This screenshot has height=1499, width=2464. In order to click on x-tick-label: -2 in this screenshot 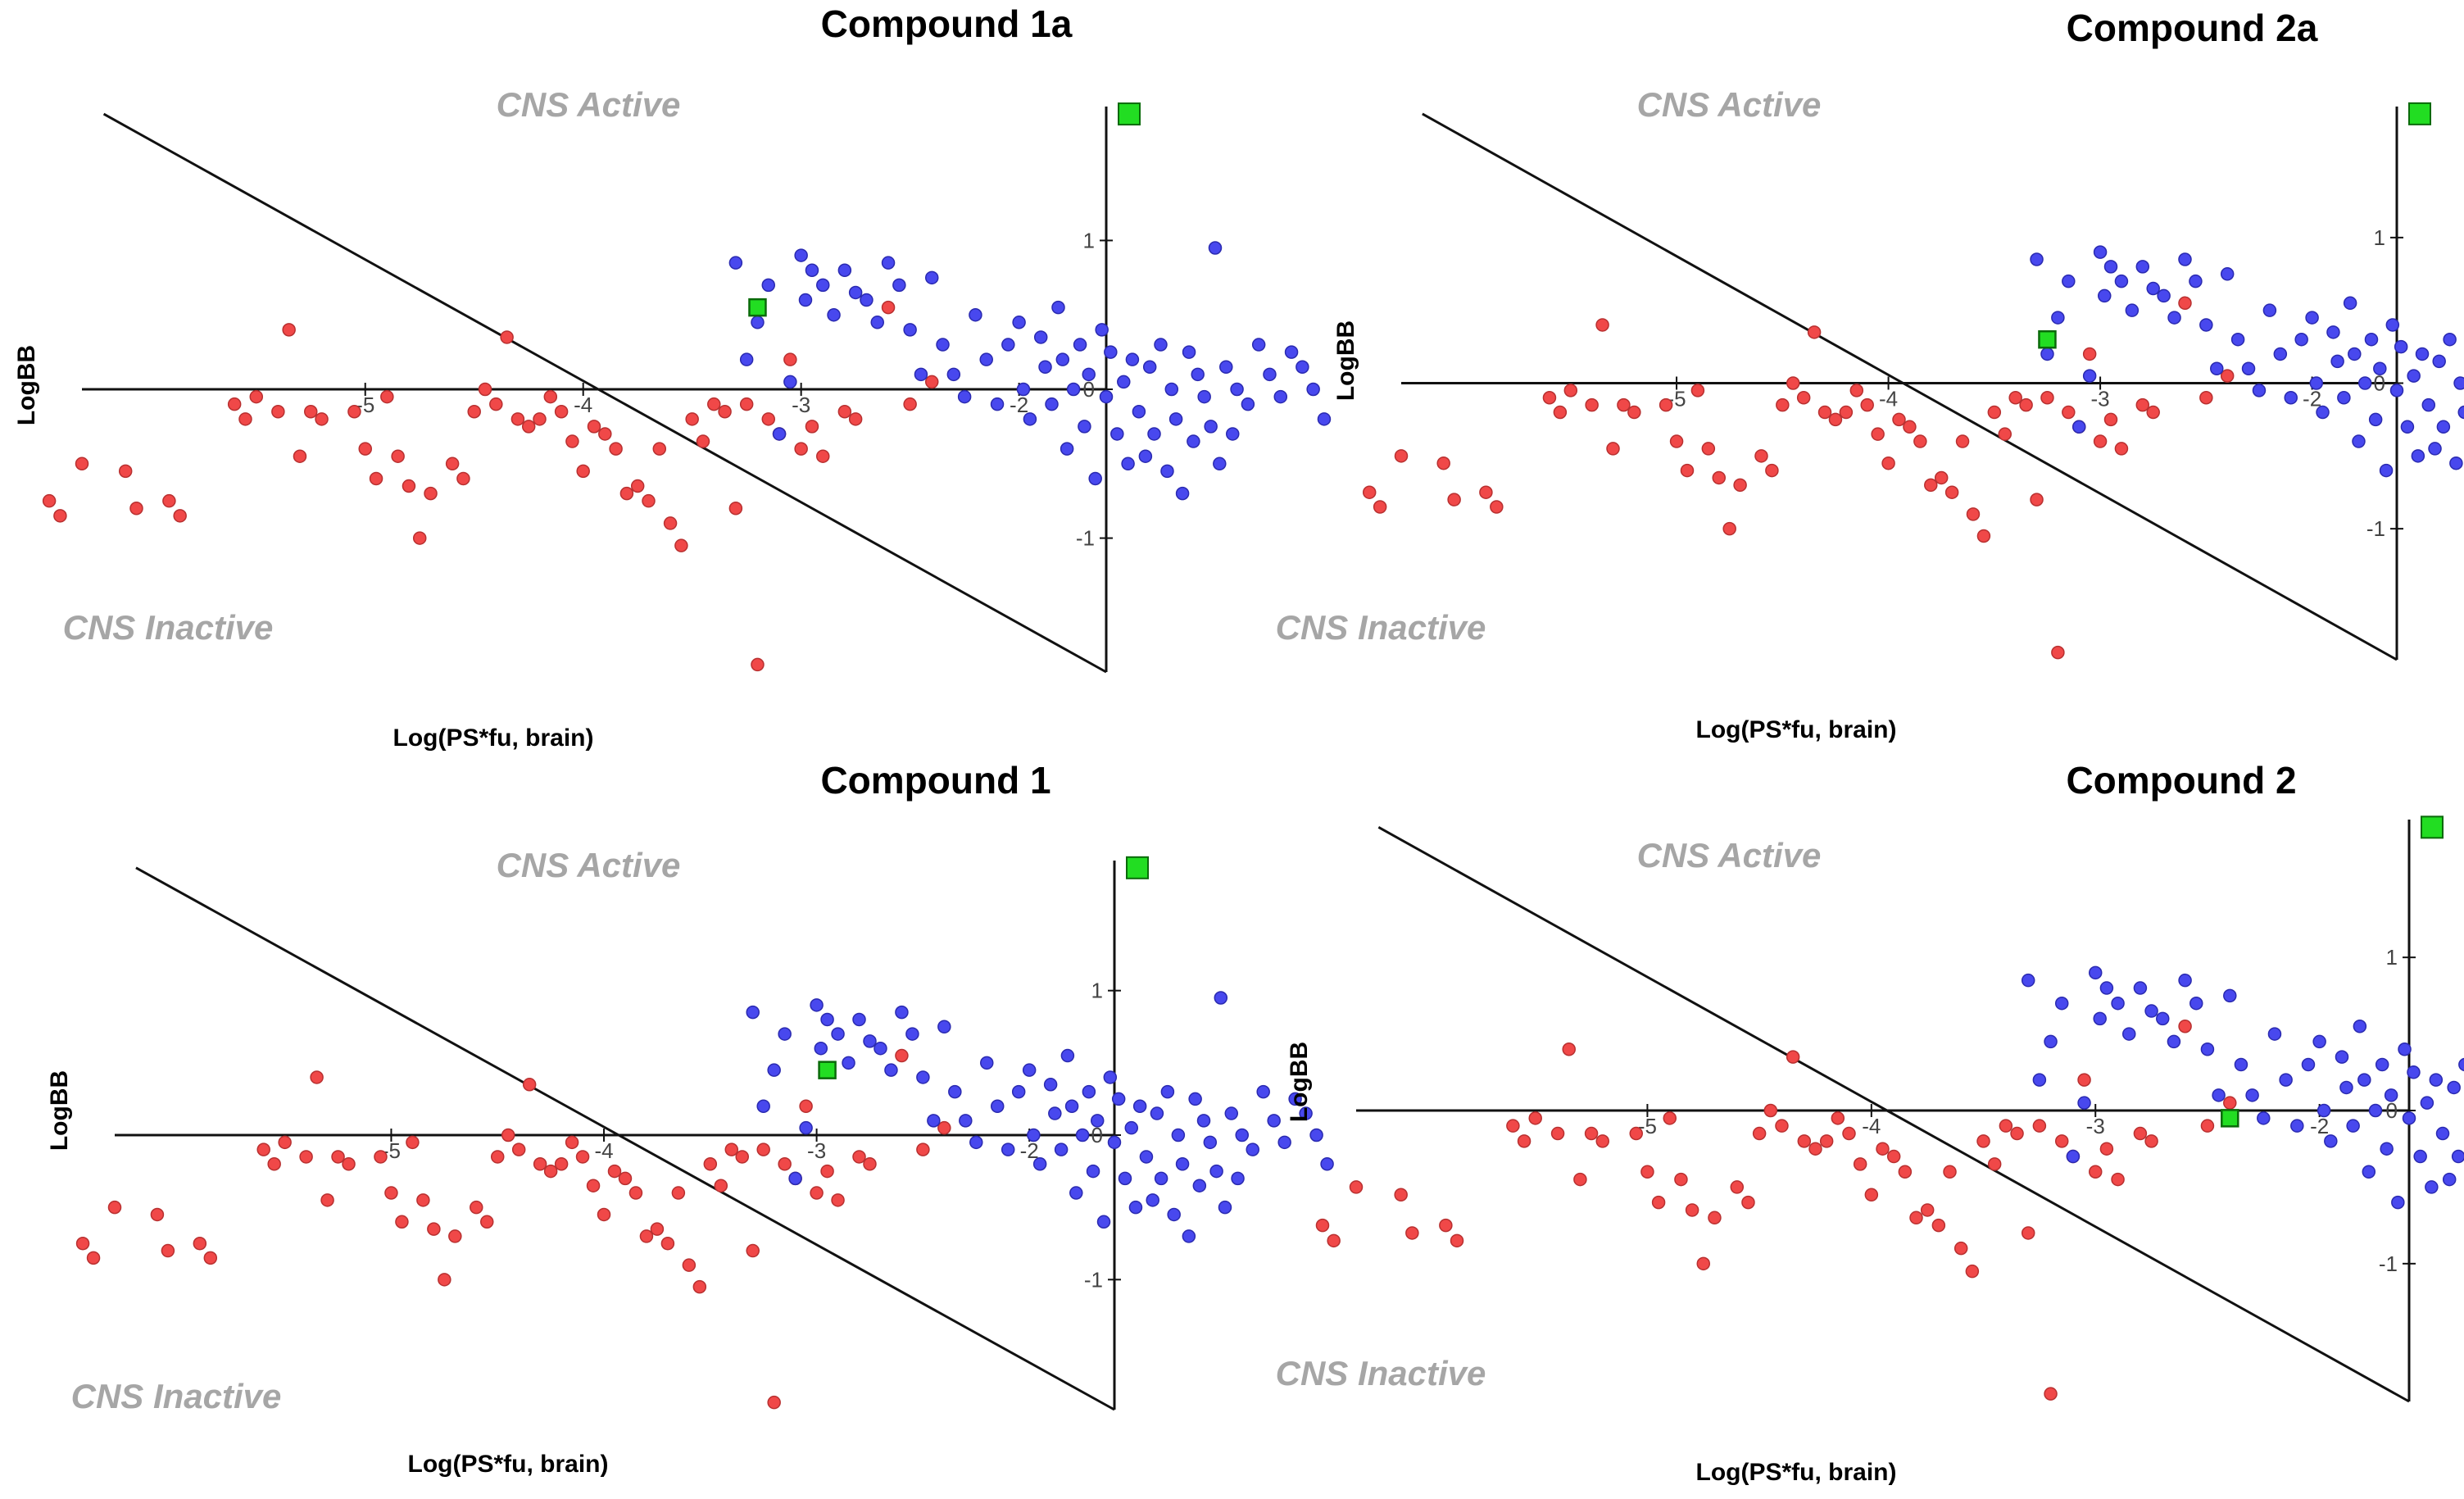, I will do `click(1019, 405)`.